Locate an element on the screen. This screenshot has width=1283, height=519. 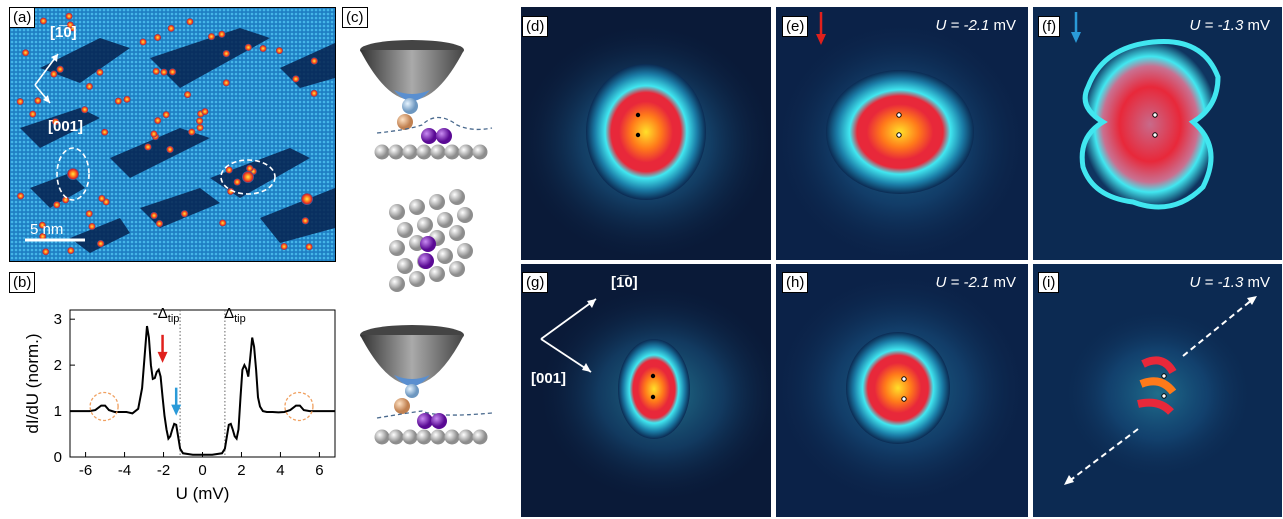
panel-i-bias-var: U is located at coordinates (1195, 282).